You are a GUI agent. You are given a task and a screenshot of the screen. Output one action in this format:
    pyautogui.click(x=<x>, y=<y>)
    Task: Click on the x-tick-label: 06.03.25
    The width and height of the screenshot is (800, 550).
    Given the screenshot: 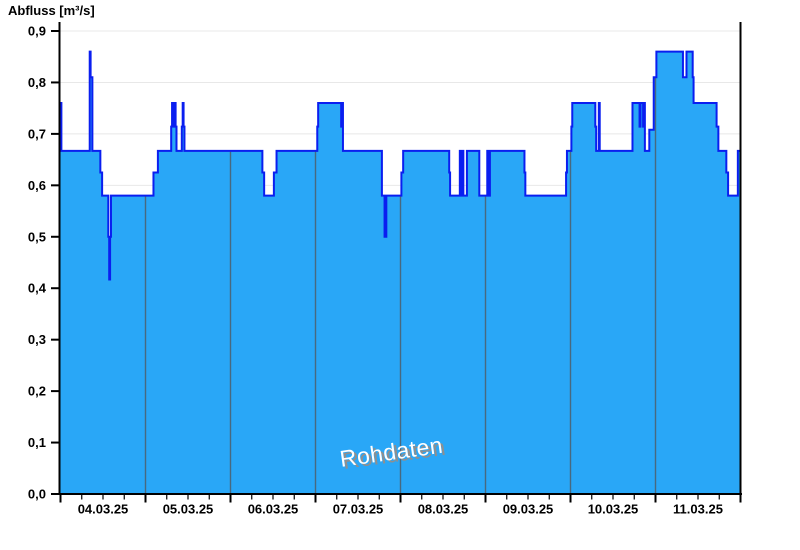 What is the action you would take?
    pyautogui.click(x=273, y=509)
    